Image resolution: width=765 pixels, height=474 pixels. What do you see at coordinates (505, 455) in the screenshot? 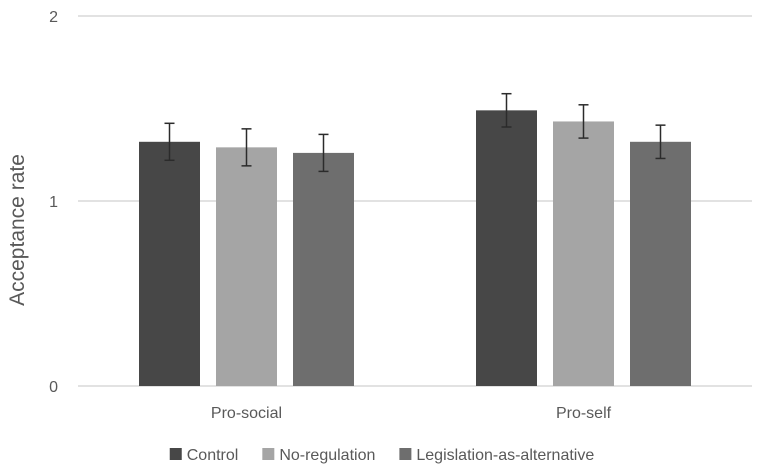
I see `legend-label: Legislation-as-alternative` at bounding box center [505, 455].